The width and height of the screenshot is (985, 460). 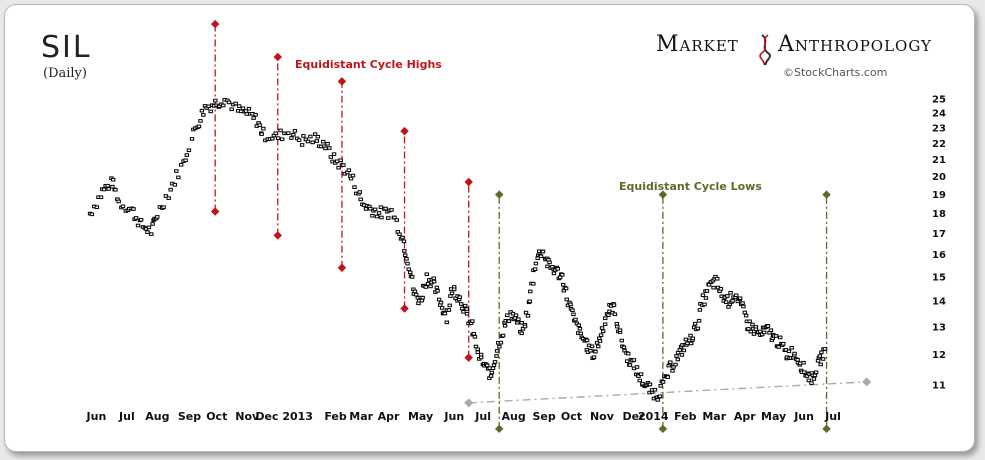 What do you see at coordinates (745, 416) in the screenshot?
I see `x-tick-label: Apr` at bounding box center [745, 416].